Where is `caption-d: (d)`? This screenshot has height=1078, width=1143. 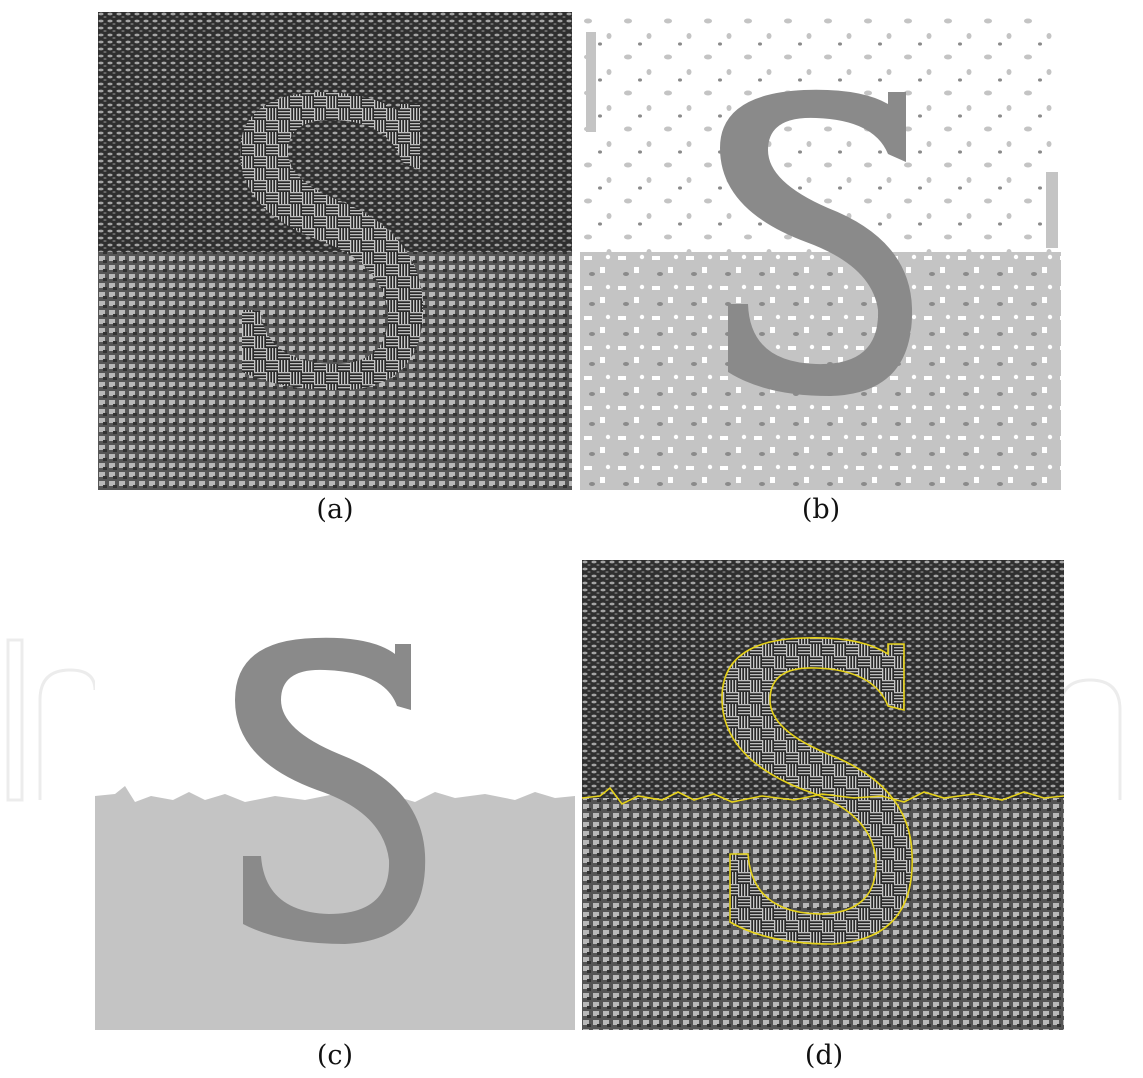 caption-d: (d) is located at coordinates (824, 1055).